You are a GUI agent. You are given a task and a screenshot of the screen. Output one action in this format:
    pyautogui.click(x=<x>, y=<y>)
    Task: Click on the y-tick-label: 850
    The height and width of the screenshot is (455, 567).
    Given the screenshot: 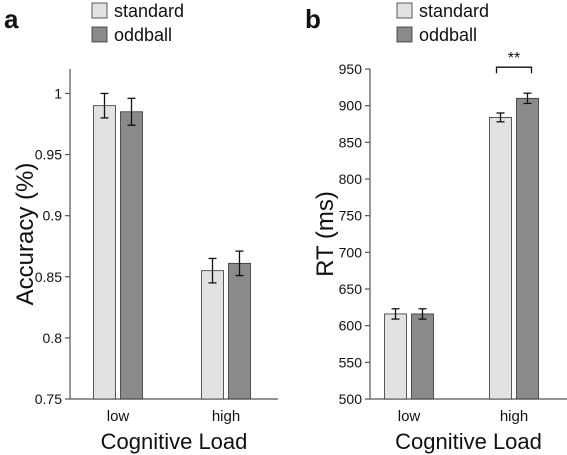 What is the action you would take?
    pyautogui.click(x=351, y=142)
    